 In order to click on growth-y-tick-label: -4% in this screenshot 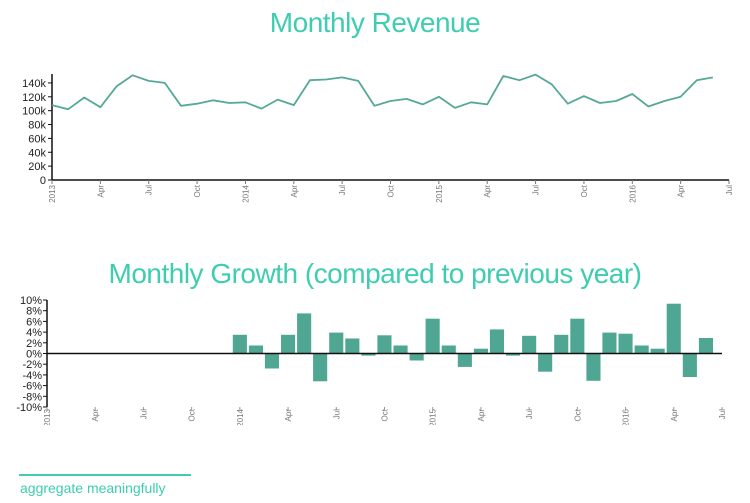, I will do `click(32, 376)`.